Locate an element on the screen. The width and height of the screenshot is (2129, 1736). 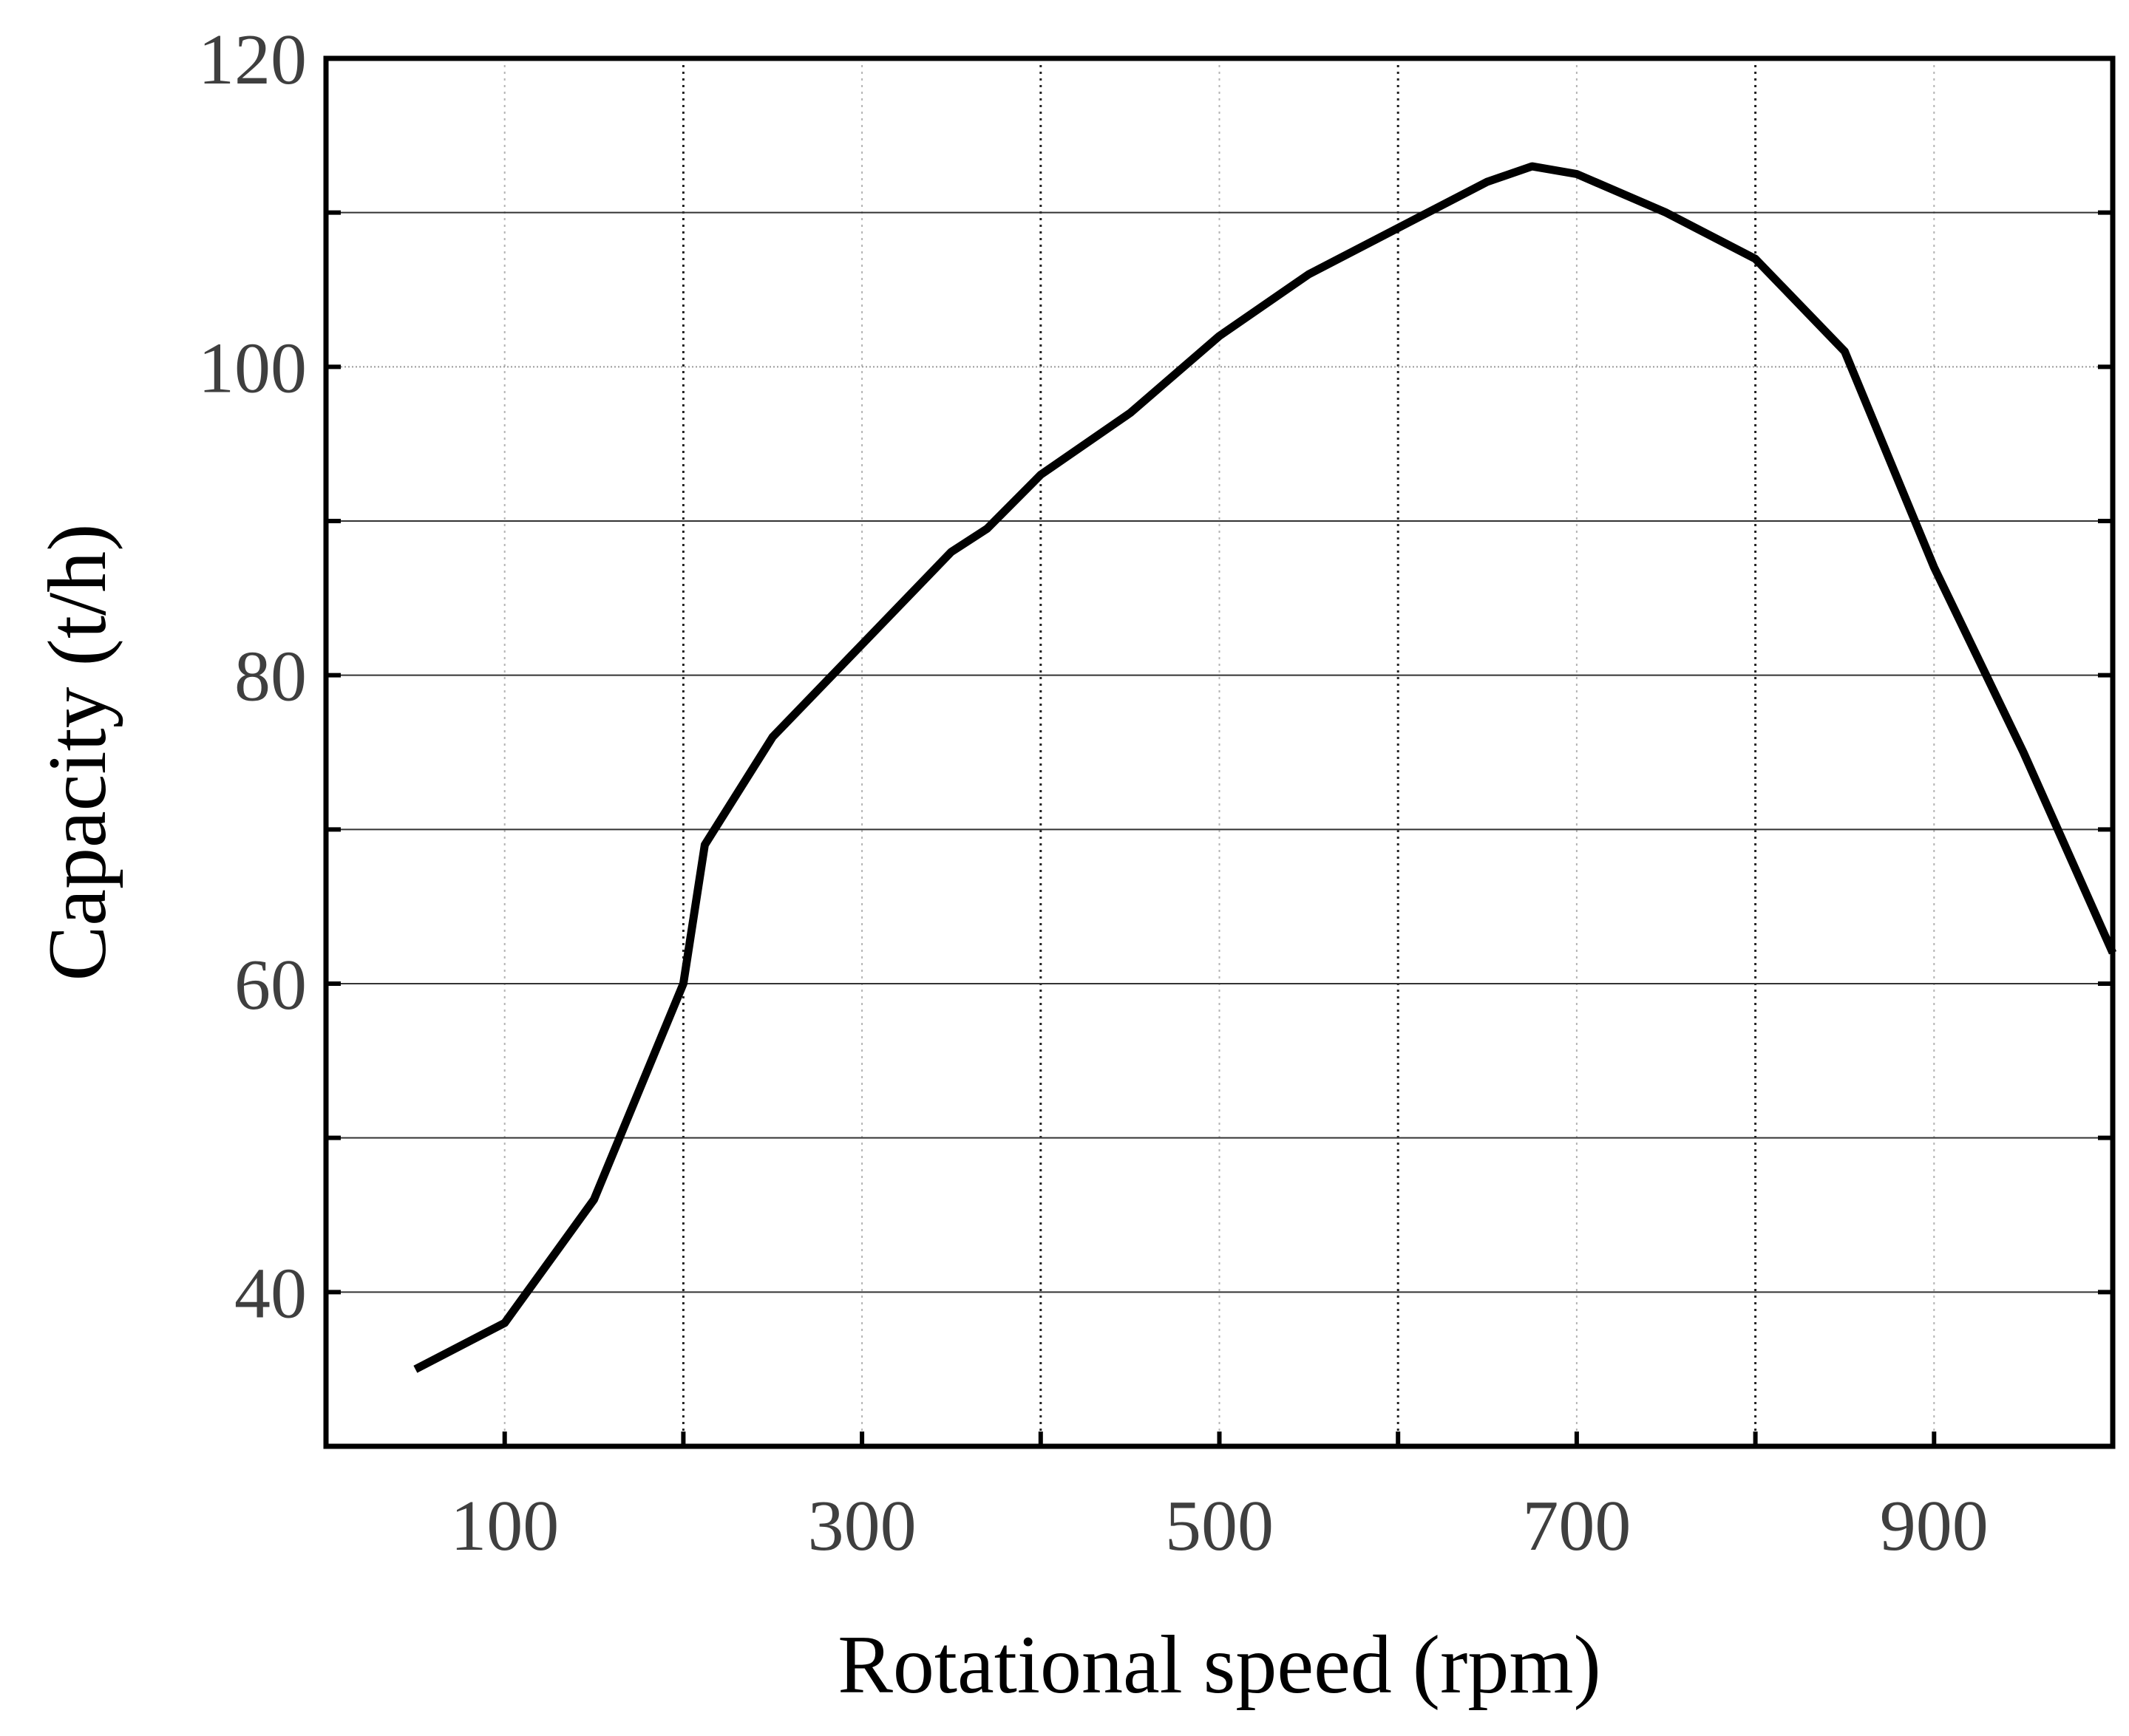
x-tick-label: 900 is located at coordinates (1935, 1526).